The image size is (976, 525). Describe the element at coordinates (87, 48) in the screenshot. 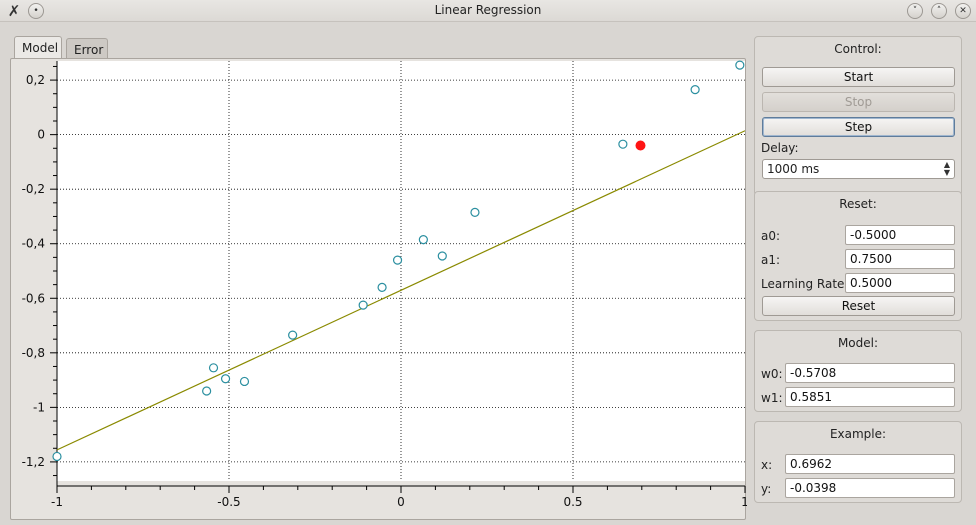

I see `tab-error: Error` at that location.